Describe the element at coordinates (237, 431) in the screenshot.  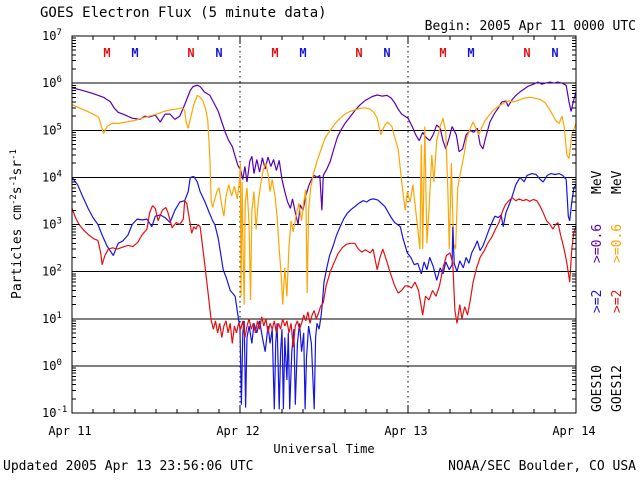
I see `svg-text: Apr 12` at that location.